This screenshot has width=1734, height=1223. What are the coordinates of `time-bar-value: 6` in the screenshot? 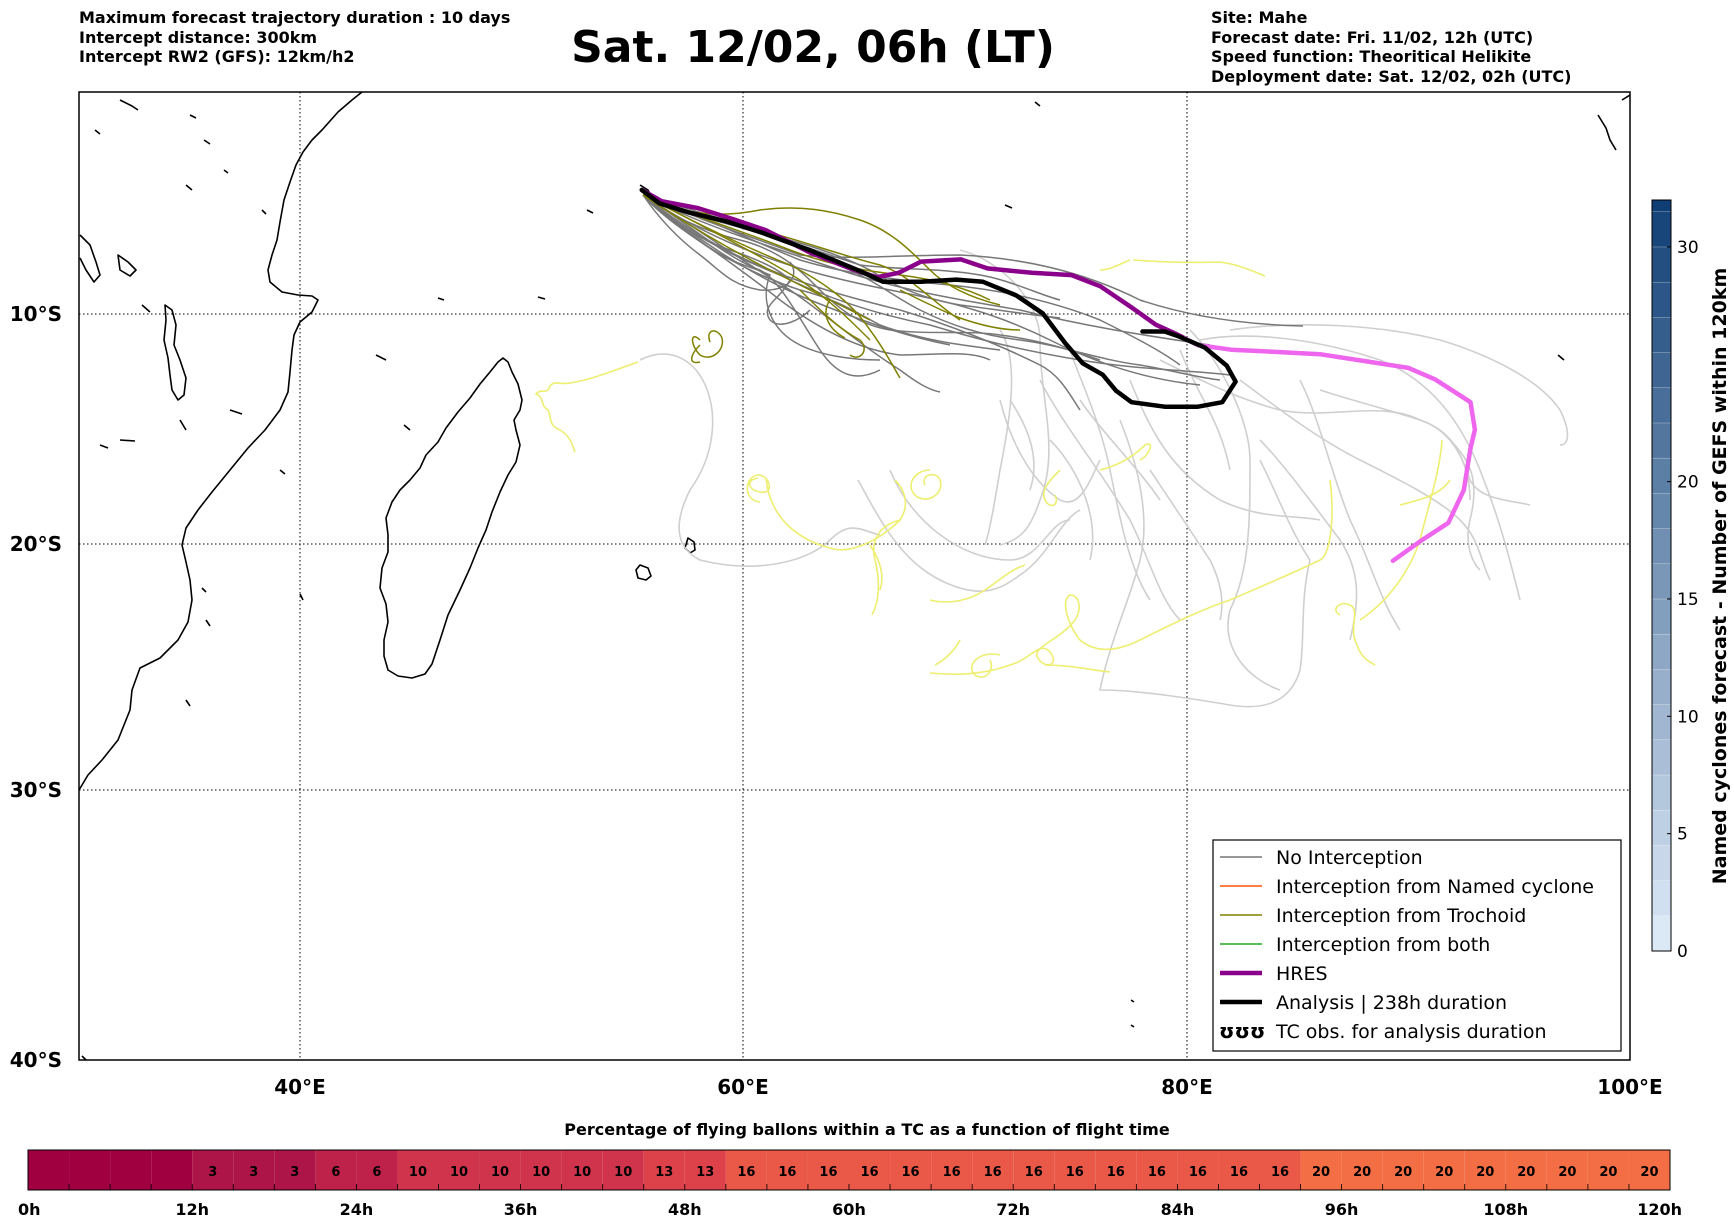 It's located at (376, 1172).